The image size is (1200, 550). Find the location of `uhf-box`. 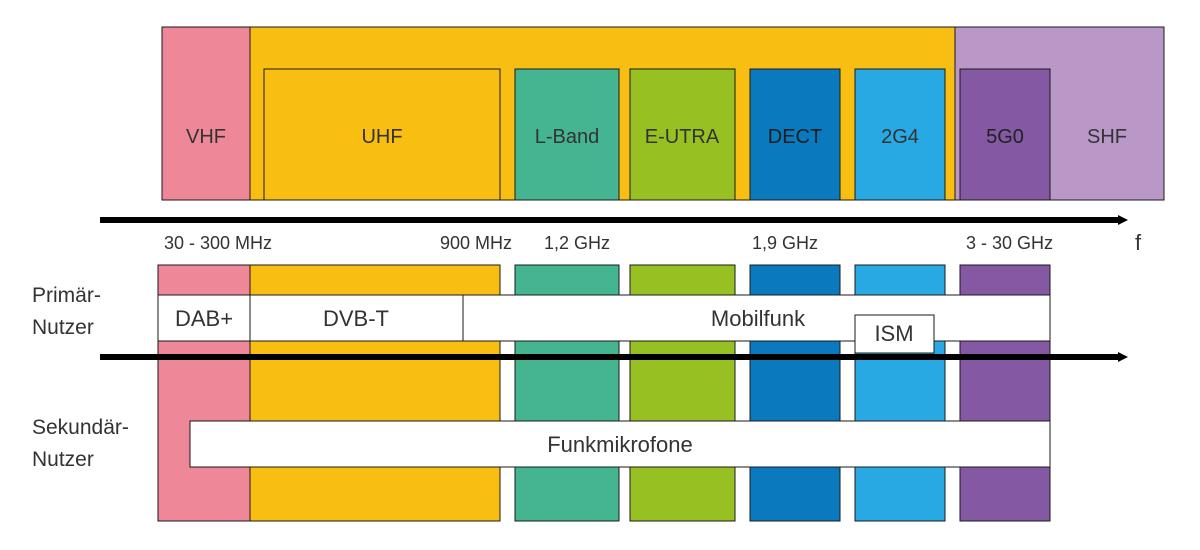

uhf-box is located at coordinates (382, 134).